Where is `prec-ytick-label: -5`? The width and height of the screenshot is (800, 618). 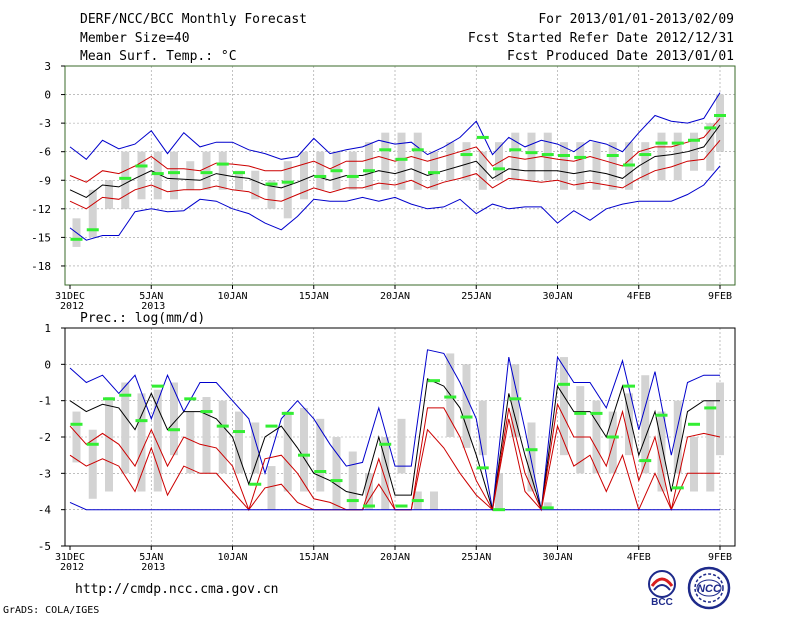 prec-ytick-label: -5 is located at coordinates (44, 546).